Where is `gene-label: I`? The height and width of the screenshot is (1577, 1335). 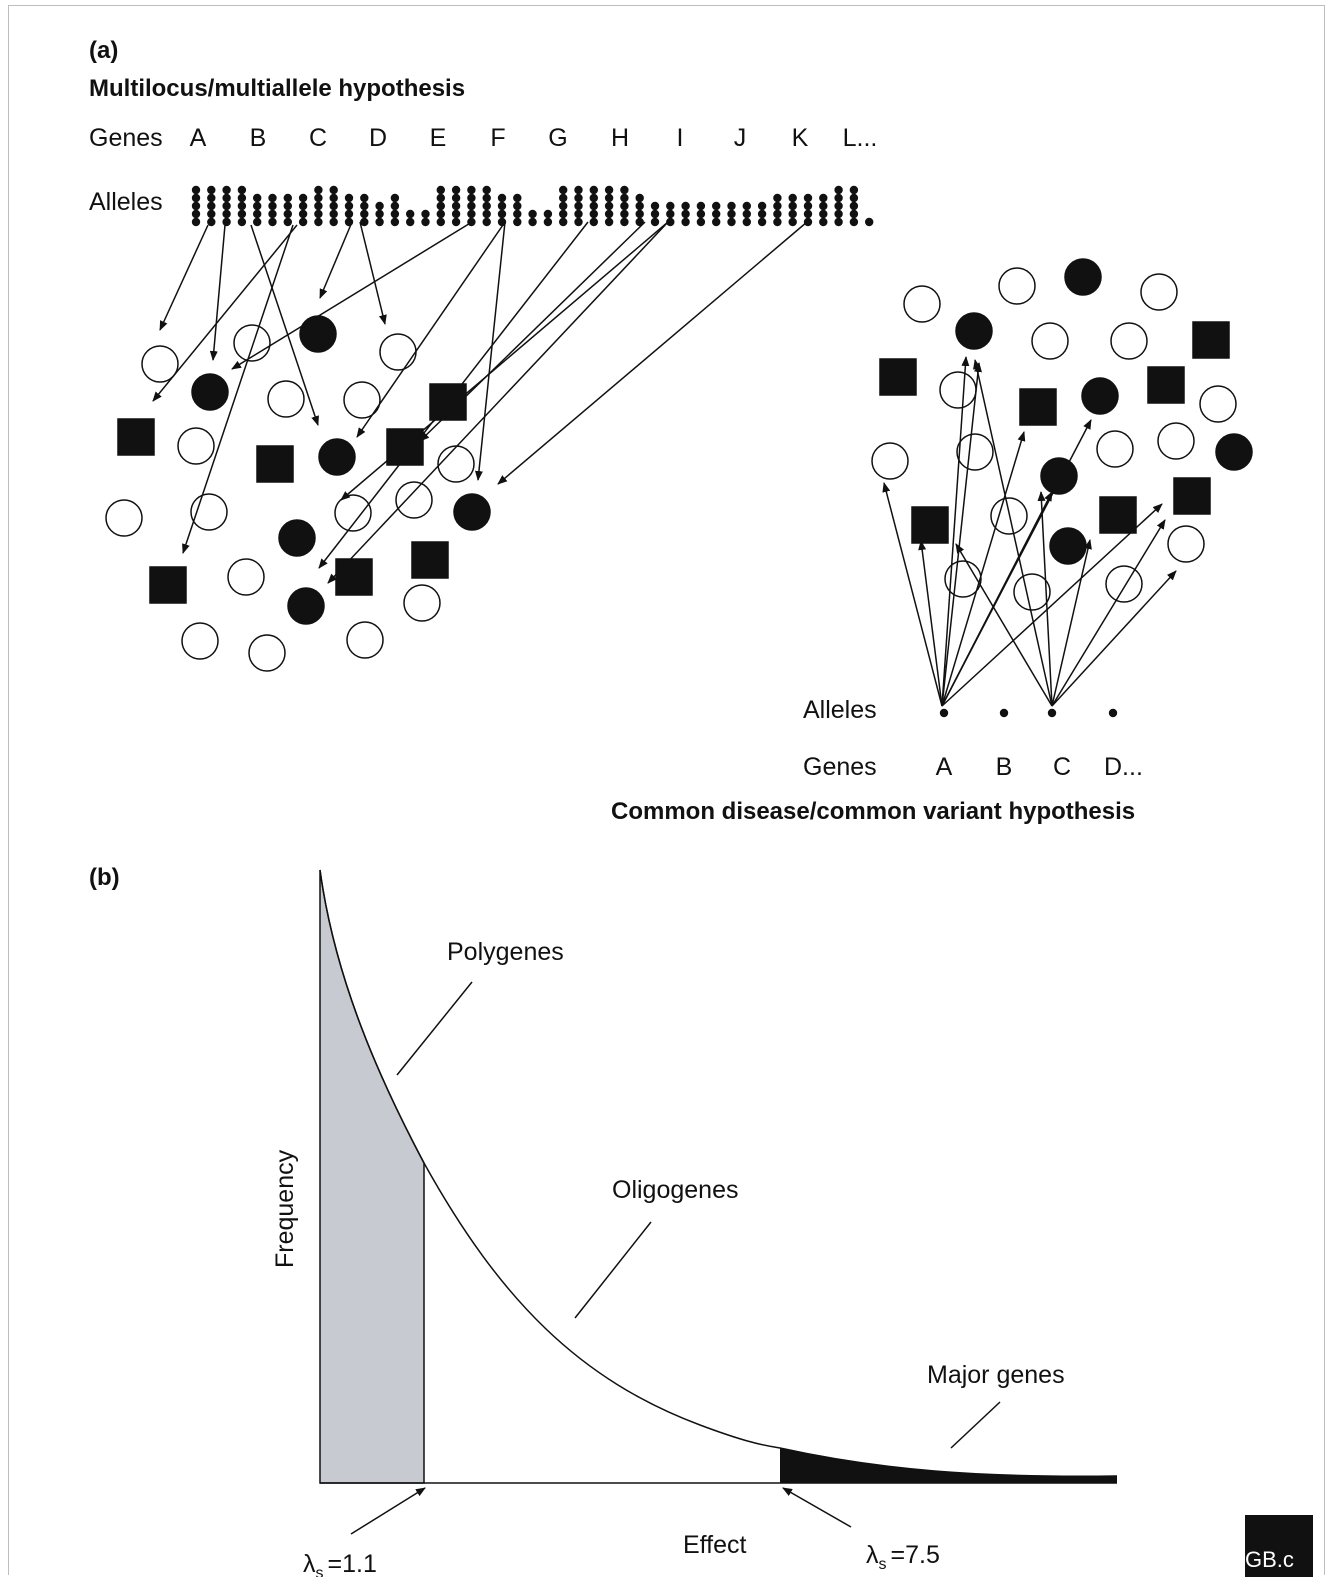
gene-label: I is located at coordinates (680, 138).